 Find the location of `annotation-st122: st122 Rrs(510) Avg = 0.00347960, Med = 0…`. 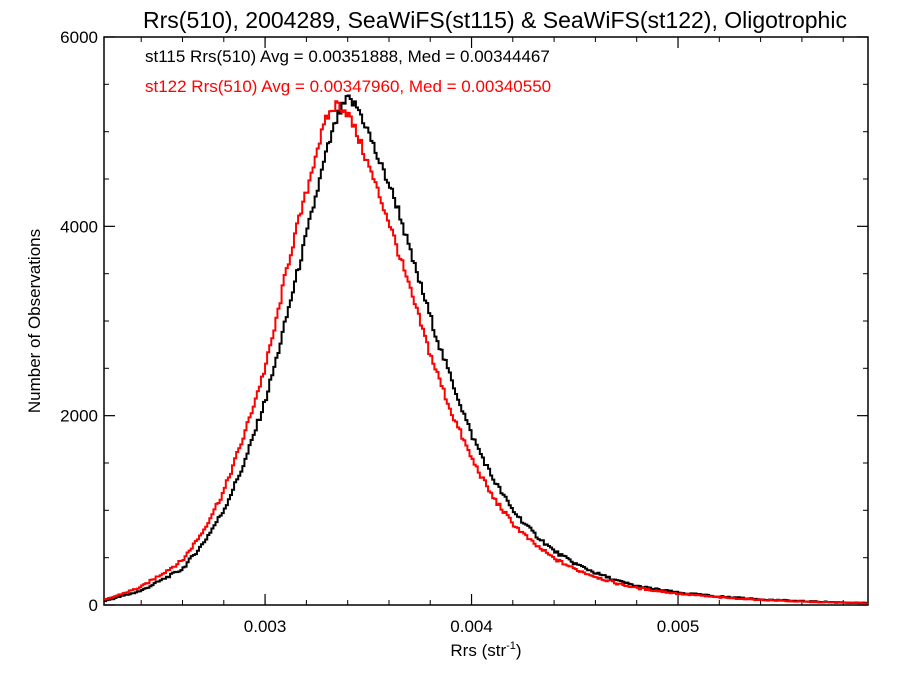

annotation-st122: st122 Rrs(510) Avg = 0.00347960, Med = 0… is located at coordinates (348, 86).